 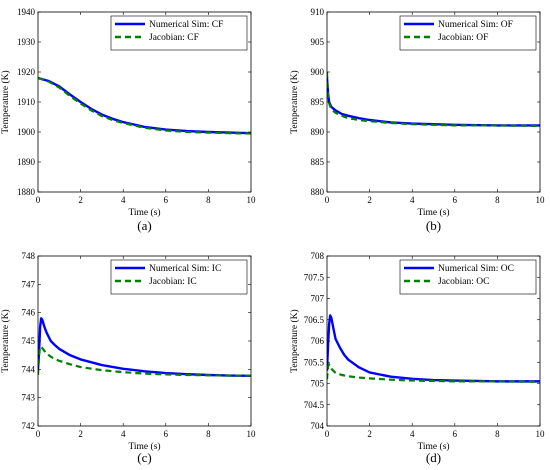 What do you see at coordinates (475, 25) in the screenshot?
I see `legend-label: Numerical Sim: OF` at bounding box center [475, 25].